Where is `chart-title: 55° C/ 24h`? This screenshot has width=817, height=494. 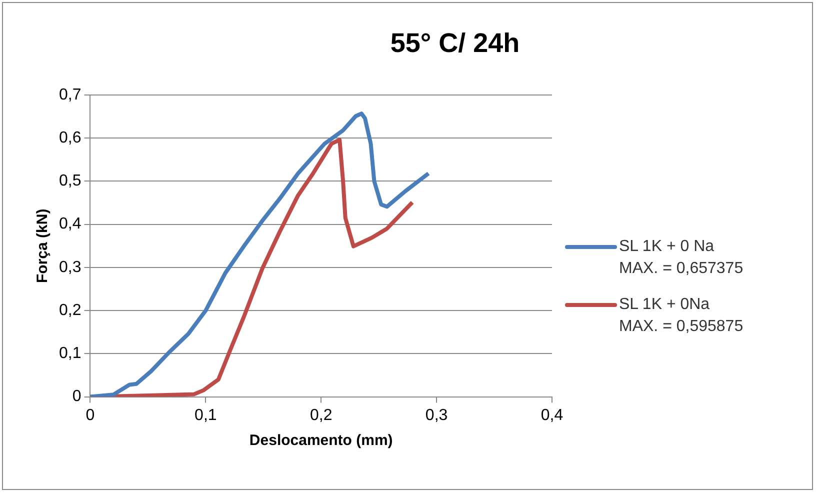 chart-title: 55° C/ 24h is located at coordinates (455, 43).